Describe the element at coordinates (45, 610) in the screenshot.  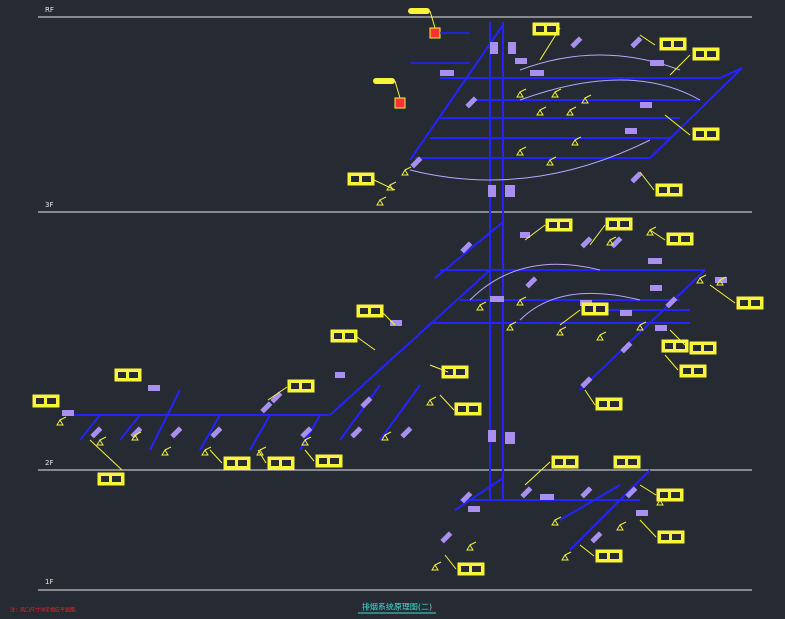
I see `drawing-note: 注：风口尺寸详见相应平面图。` at that location.